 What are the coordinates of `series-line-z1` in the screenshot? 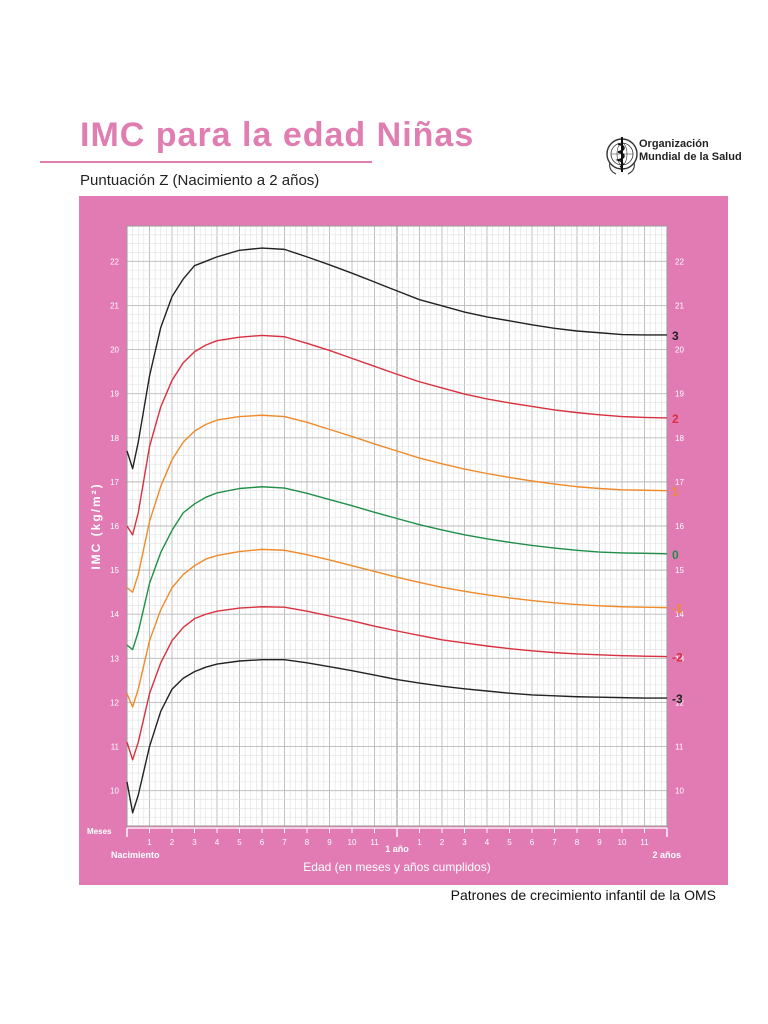 It's located at (397, 503).